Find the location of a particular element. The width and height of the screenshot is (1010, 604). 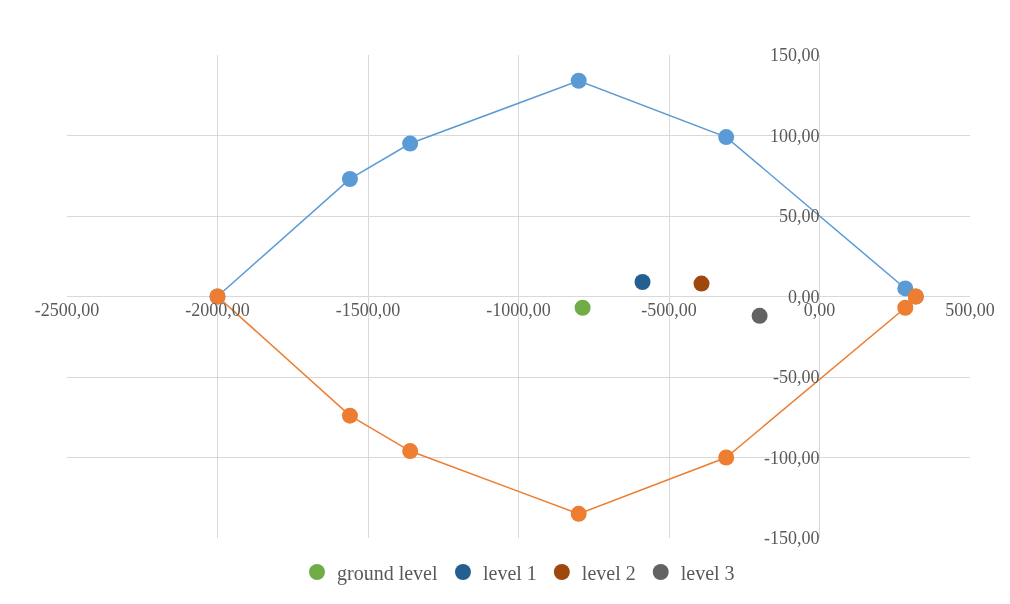

legend-label: level 1 is located at coordinates (509, 572).